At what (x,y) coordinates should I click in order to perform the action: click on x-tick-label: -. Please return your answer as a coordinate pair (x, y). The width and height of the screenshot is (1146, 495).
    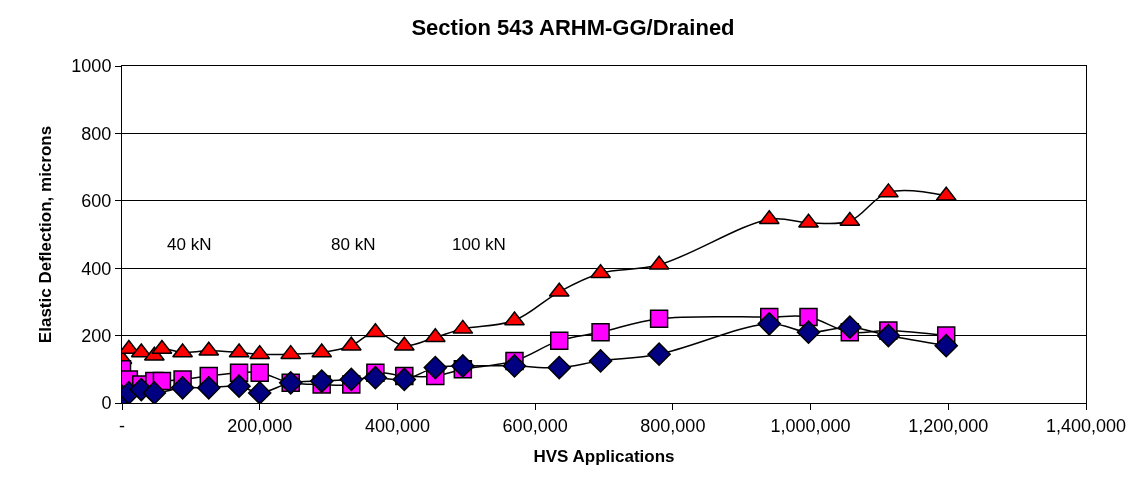
    Looking at the image, I should click on (122, 425).